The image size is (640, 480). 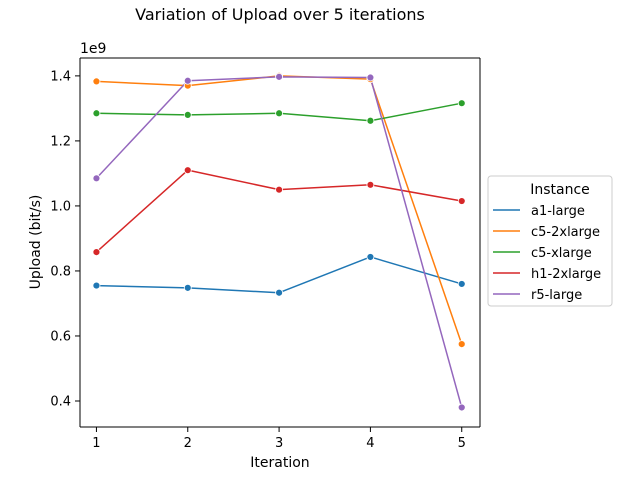 I want to click on x-axis-title: Iteration, so click(x=279, y=463).